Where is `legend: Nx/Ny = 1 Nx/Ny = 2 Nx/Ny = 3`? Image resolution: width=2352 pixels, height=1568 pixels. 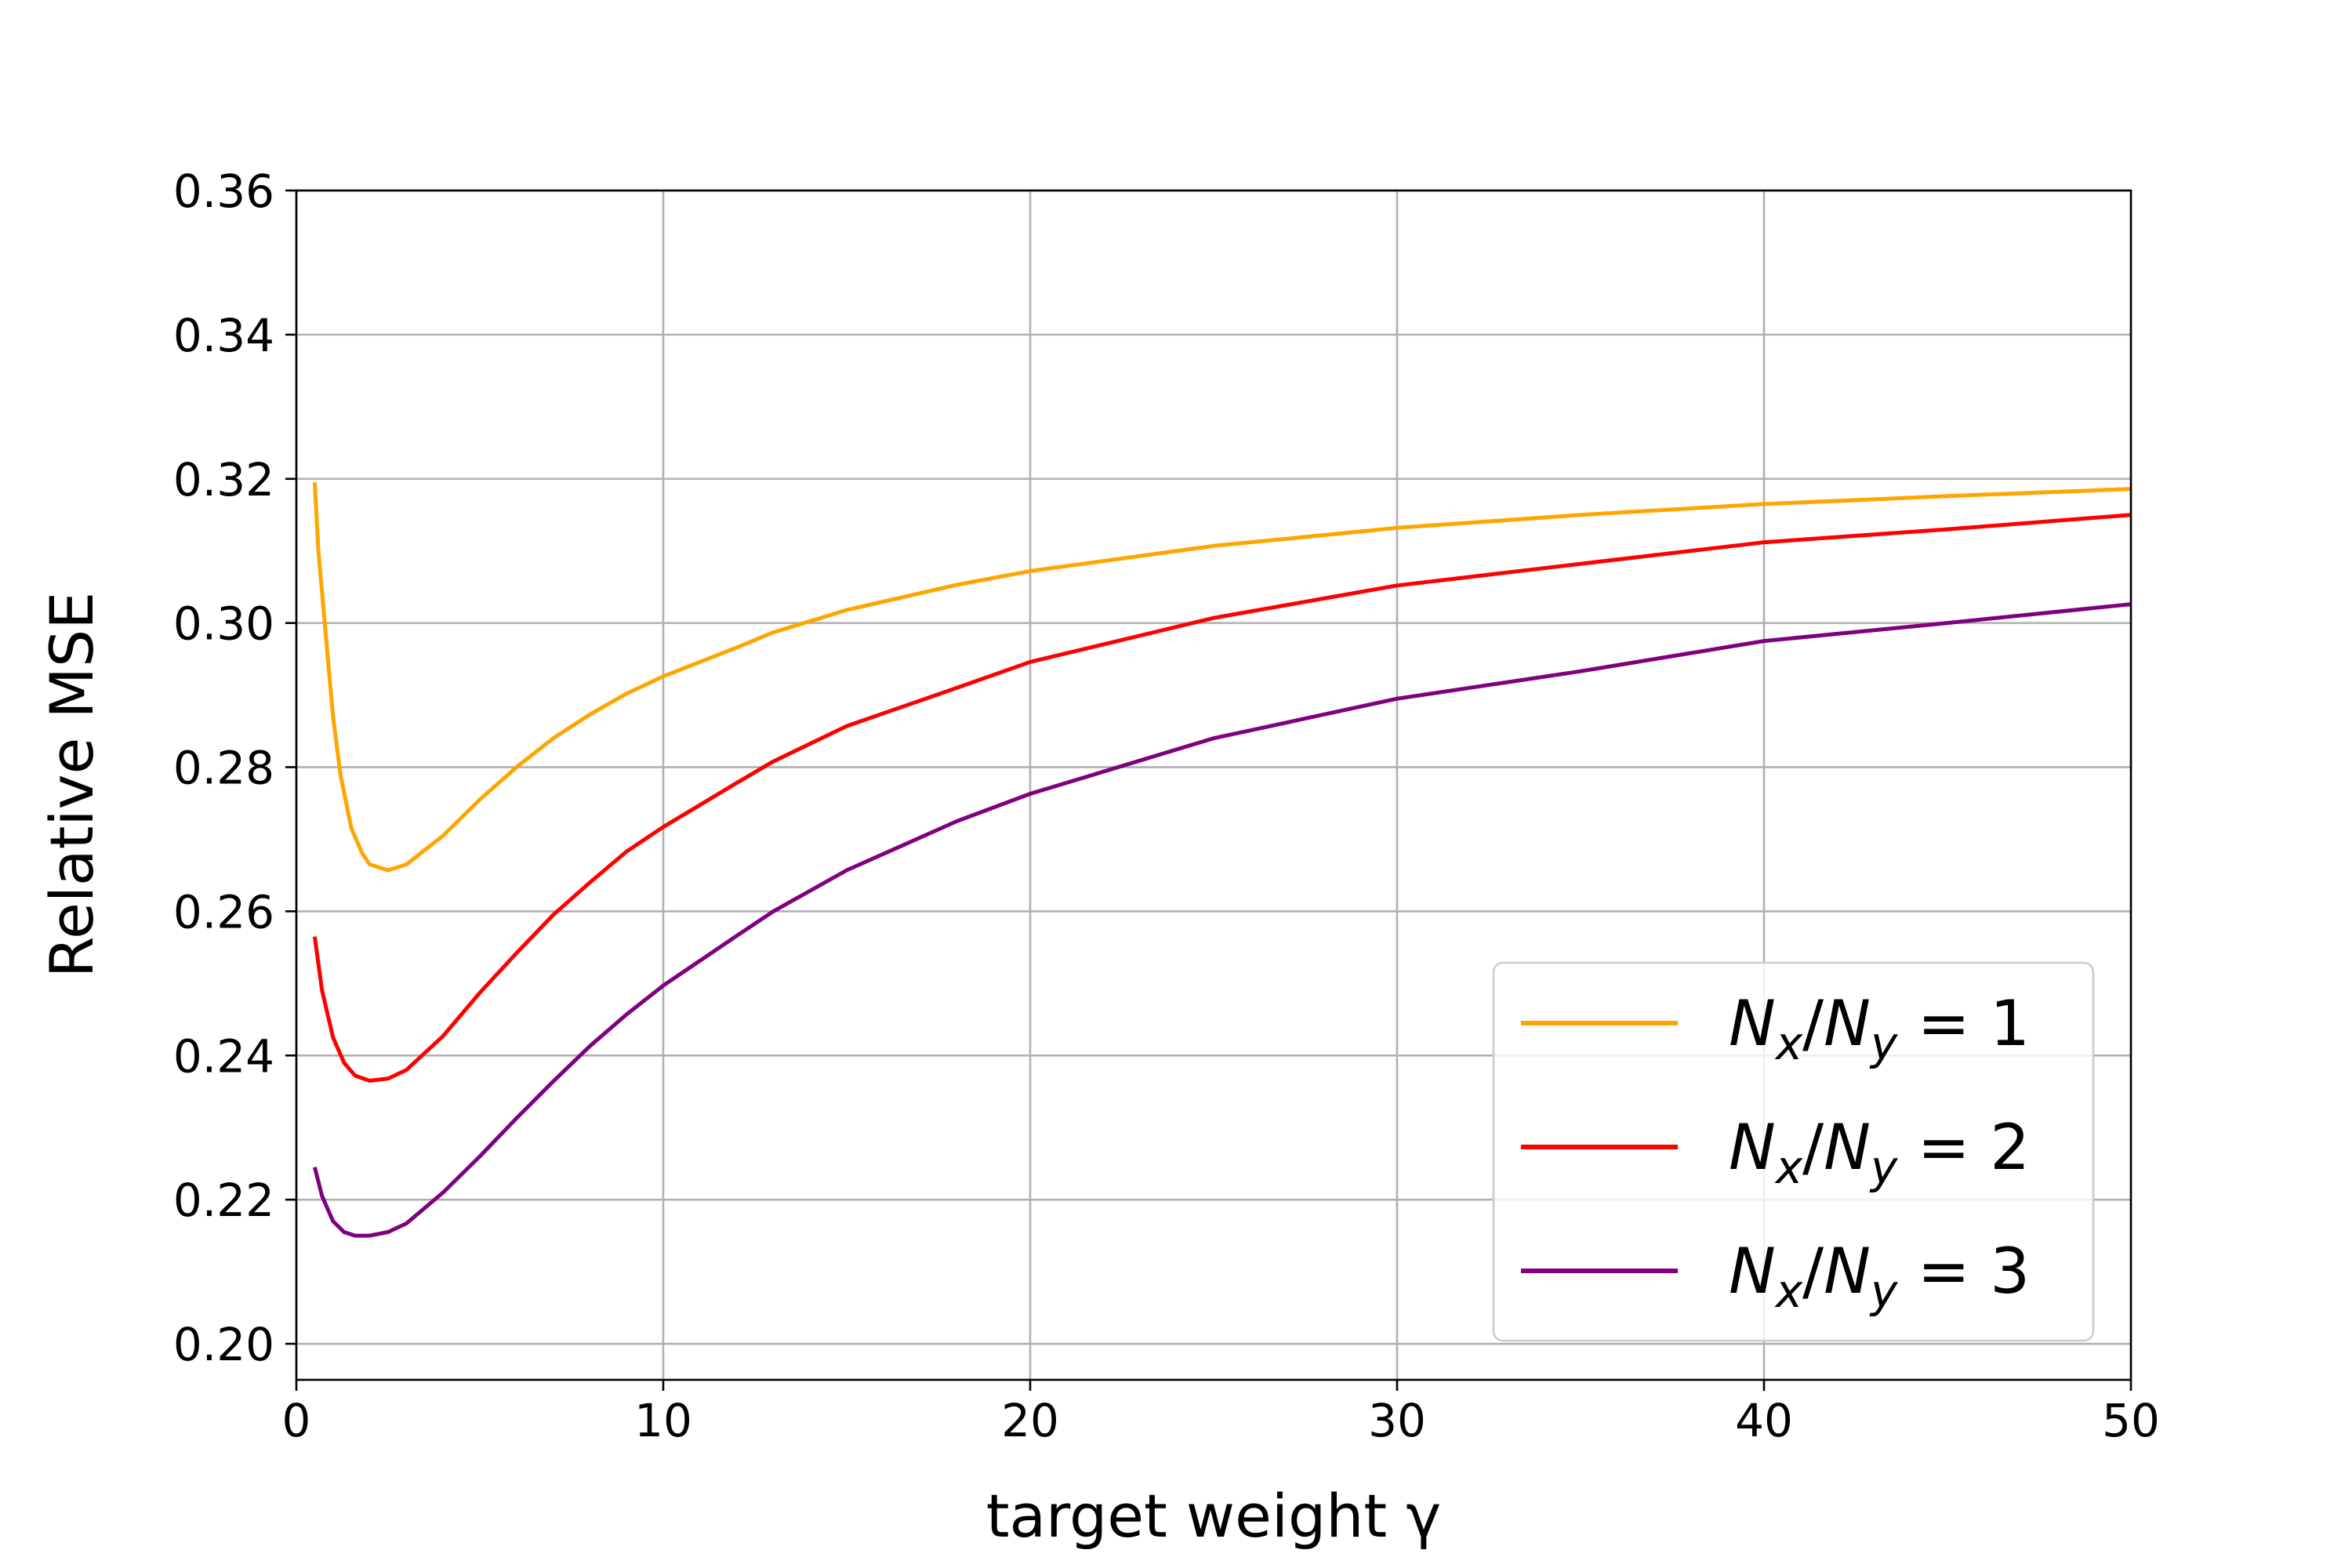
legend: Nx/Ny = 1 Nx/Ny = 2 Nx/Ny = 3 is located at coordinates (1793, 1151).